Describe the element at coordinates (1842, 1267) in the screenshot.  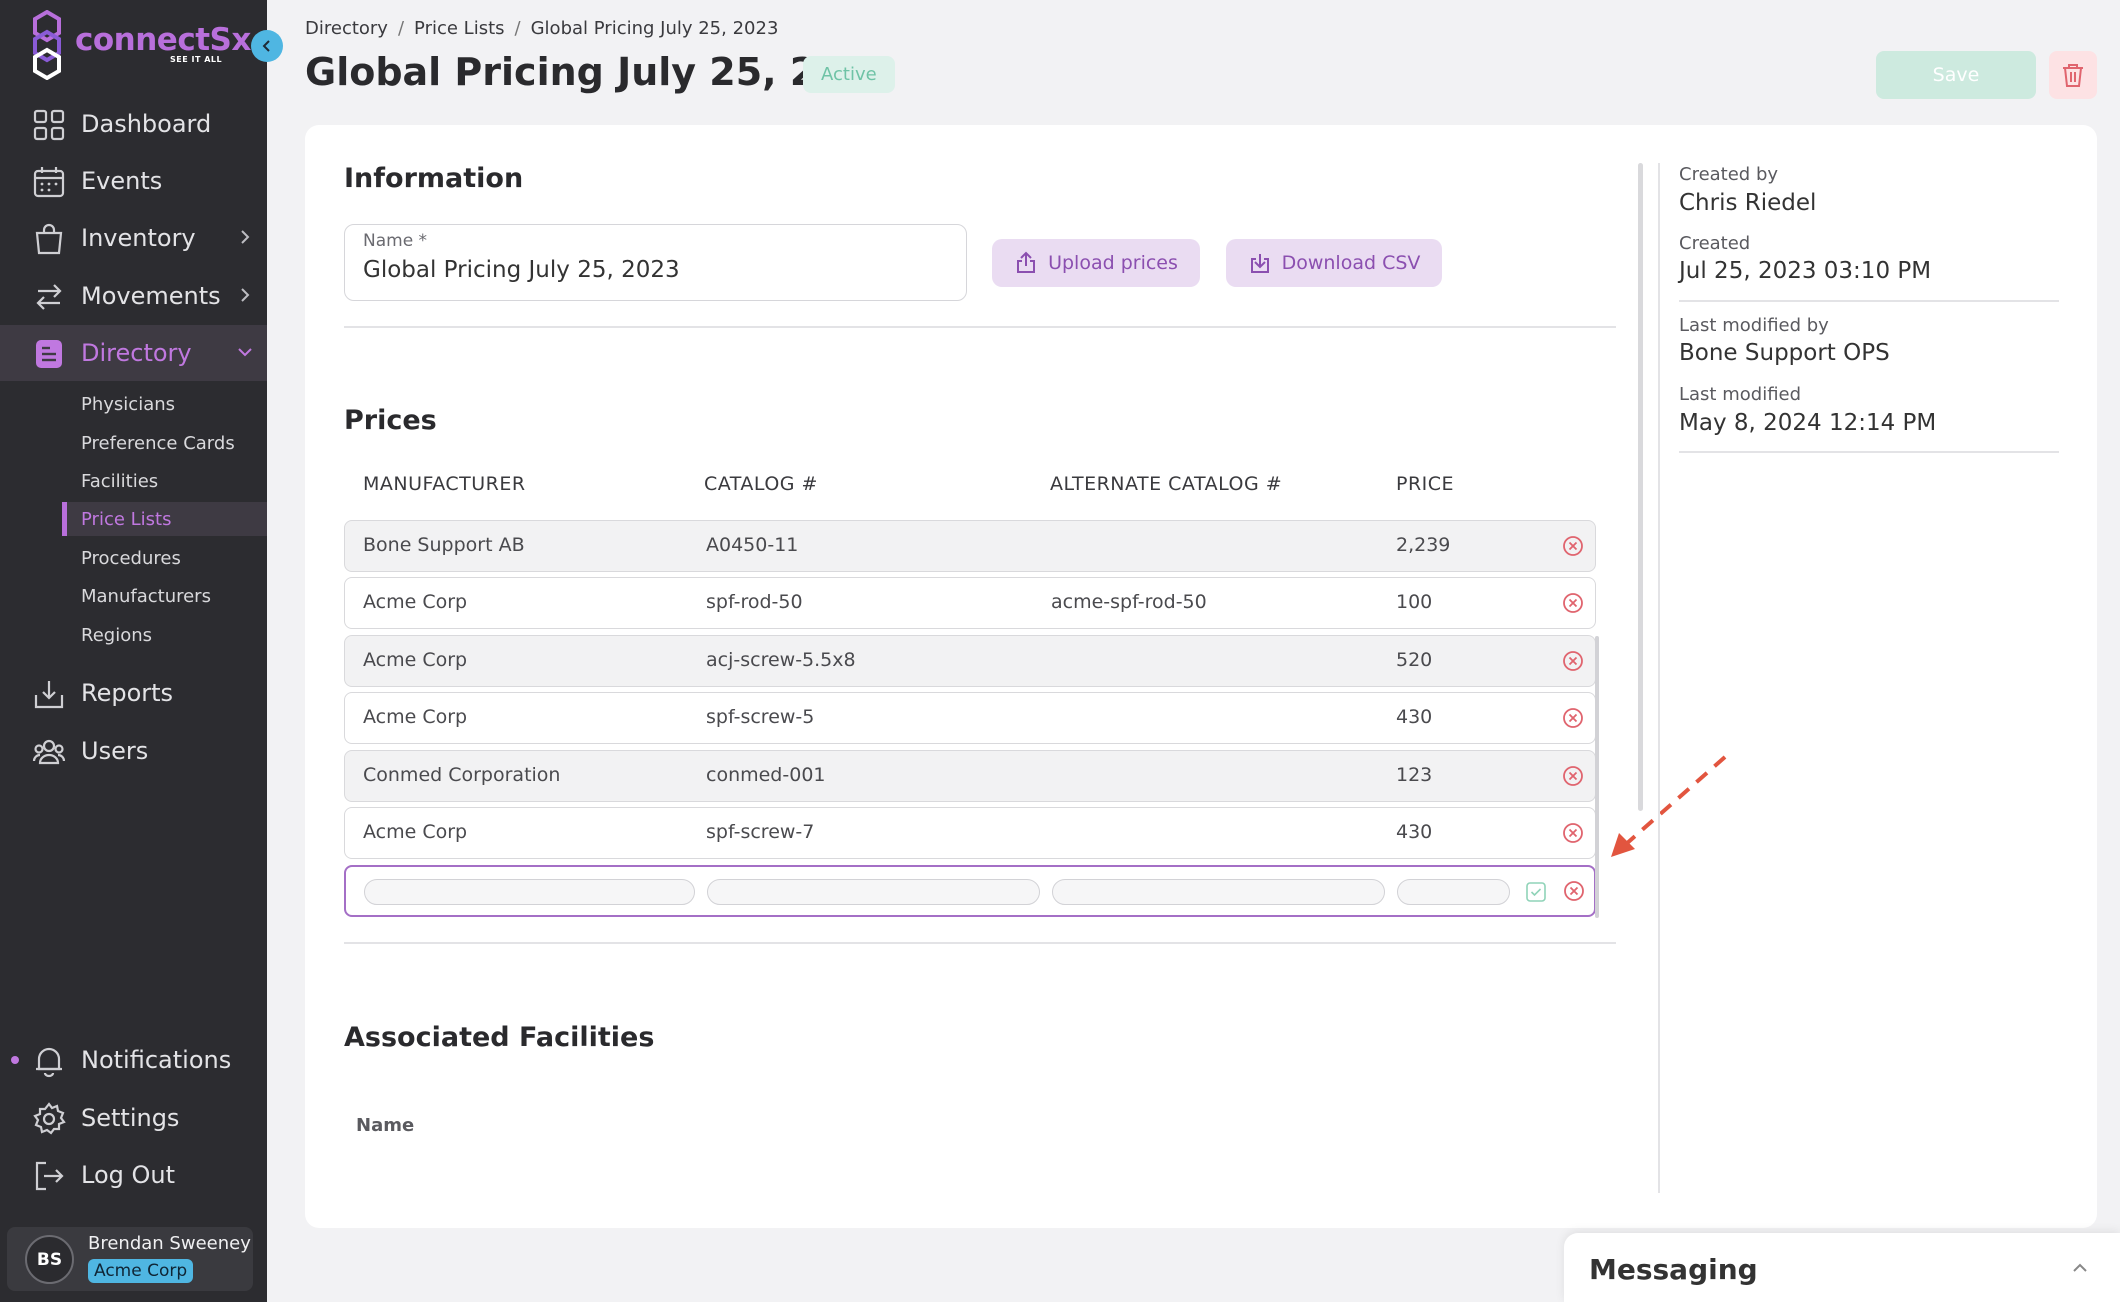
I see `messaging-panel: Messaging` at that location.